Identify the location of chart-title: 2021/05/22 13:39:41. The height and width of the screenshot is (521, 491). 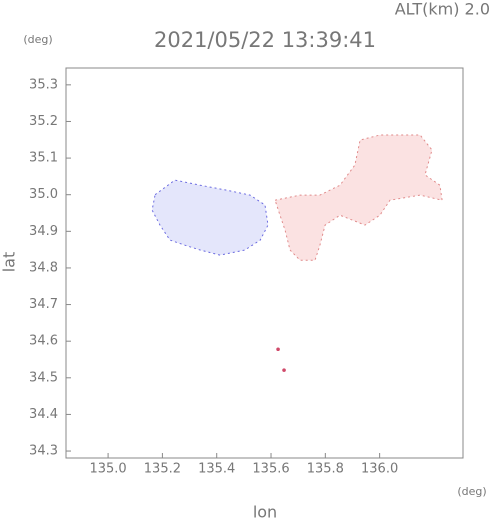
(265, 40).